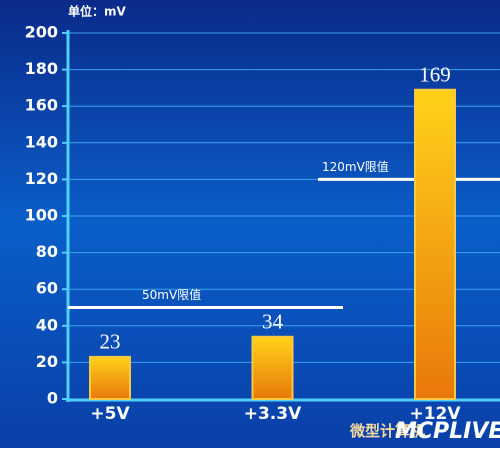 This screenshot has width=500, height=452. What do you see at coordinates (171, 294) in the screenshot?
I see `reference-label: 50mV限值` at bounding box center [171, 294].